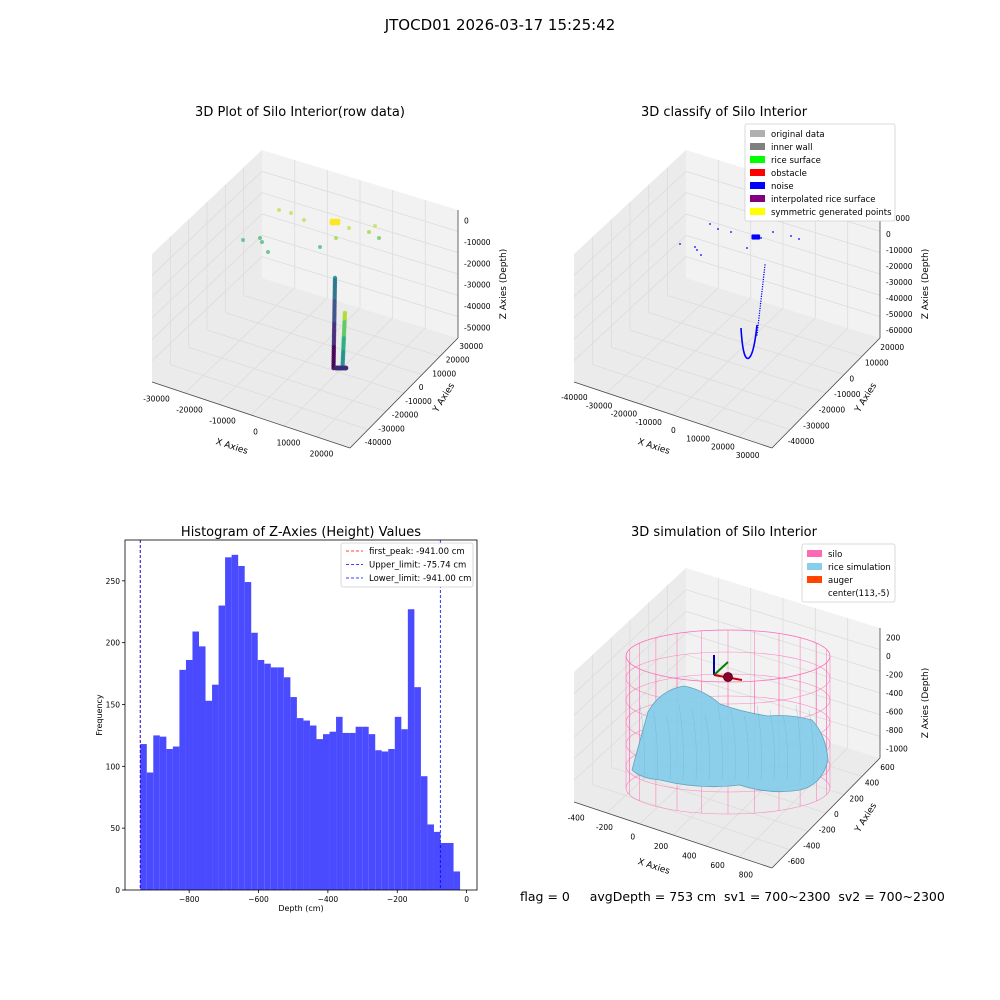  What do you see at coordinates (898, 218) in the screenshot?
I see `z-tick-label: 10000` at bounding box center [898, 218].